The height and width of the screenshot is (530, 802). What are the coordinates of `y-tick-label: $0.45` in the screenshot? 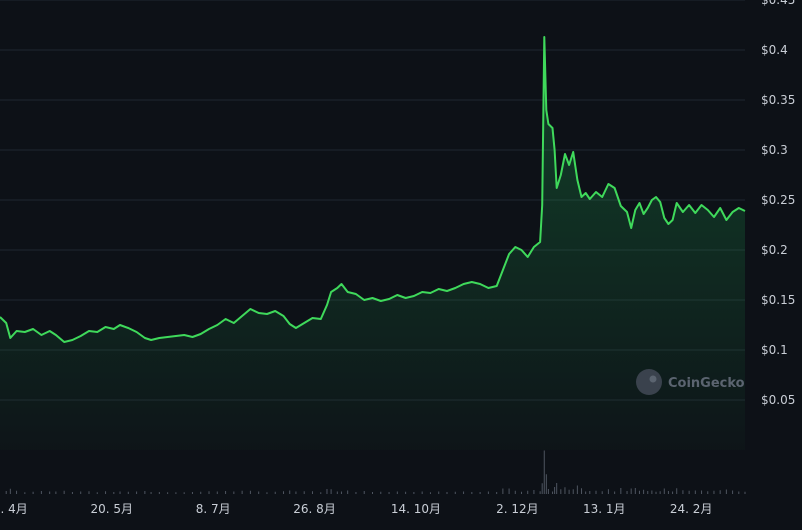 It's located at (778, 3).